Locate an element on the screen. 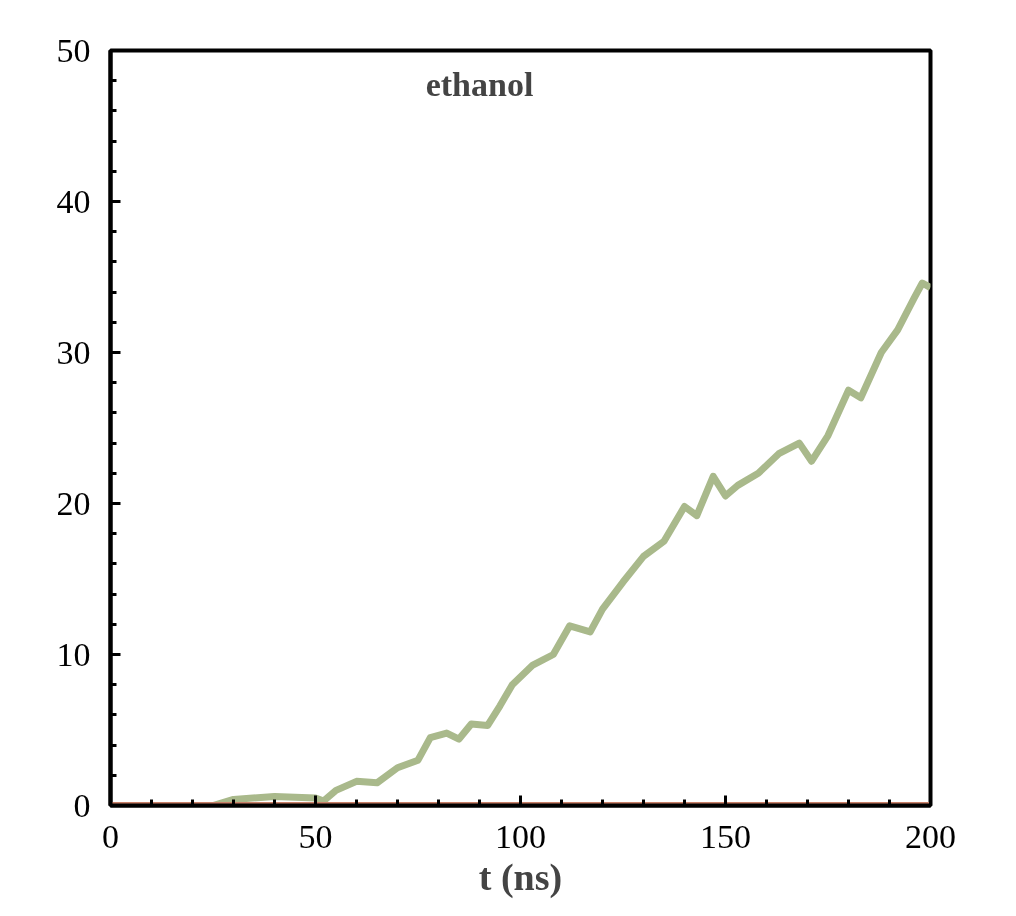 The width and height of the screenshot is (1016, 916). x-tick-label: 150 is located at coordinates (725, 836).